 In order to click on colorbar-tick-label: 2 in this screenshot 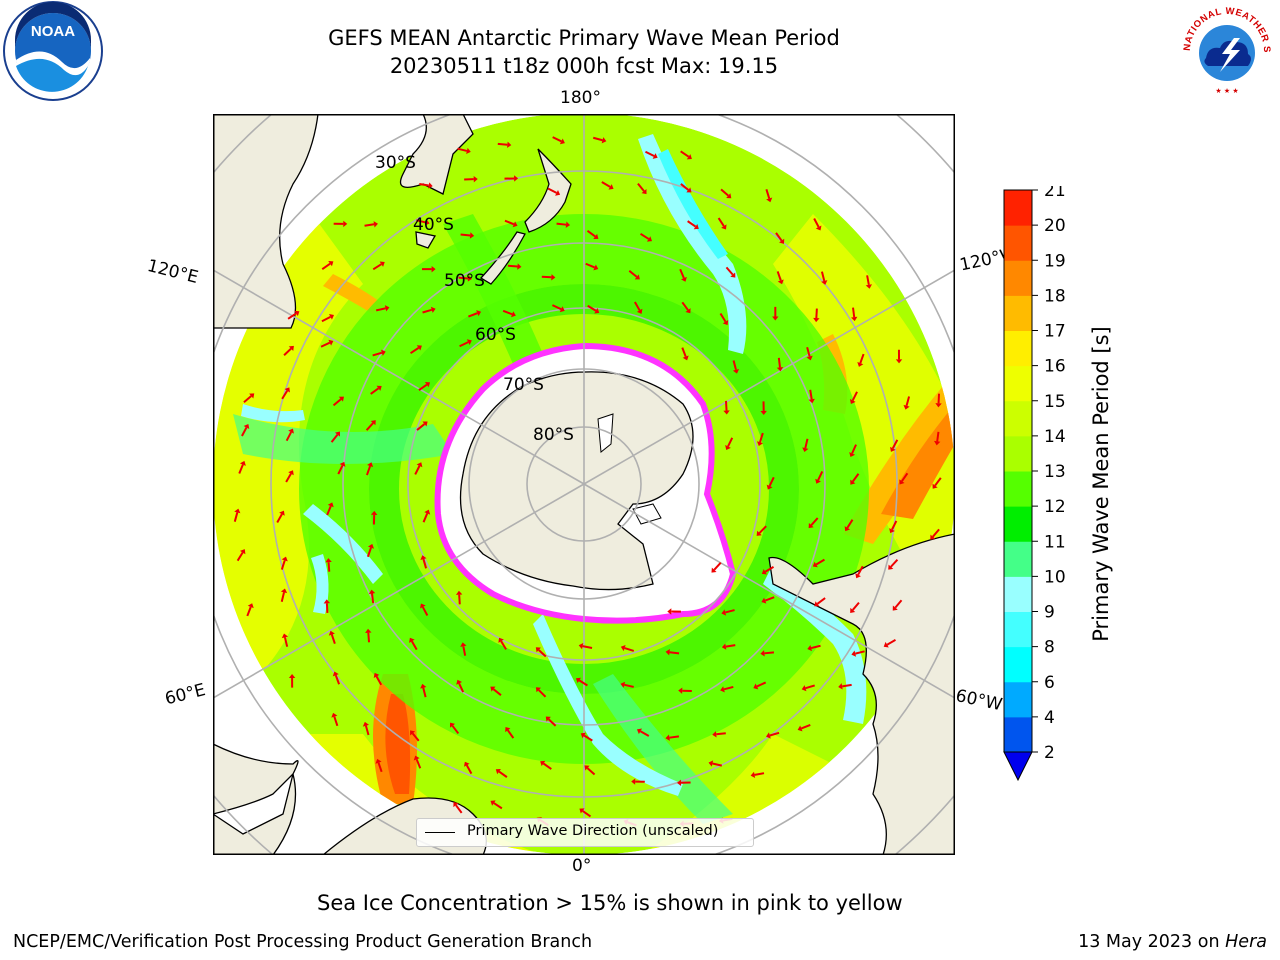, I will do `click(1049, 753)`.